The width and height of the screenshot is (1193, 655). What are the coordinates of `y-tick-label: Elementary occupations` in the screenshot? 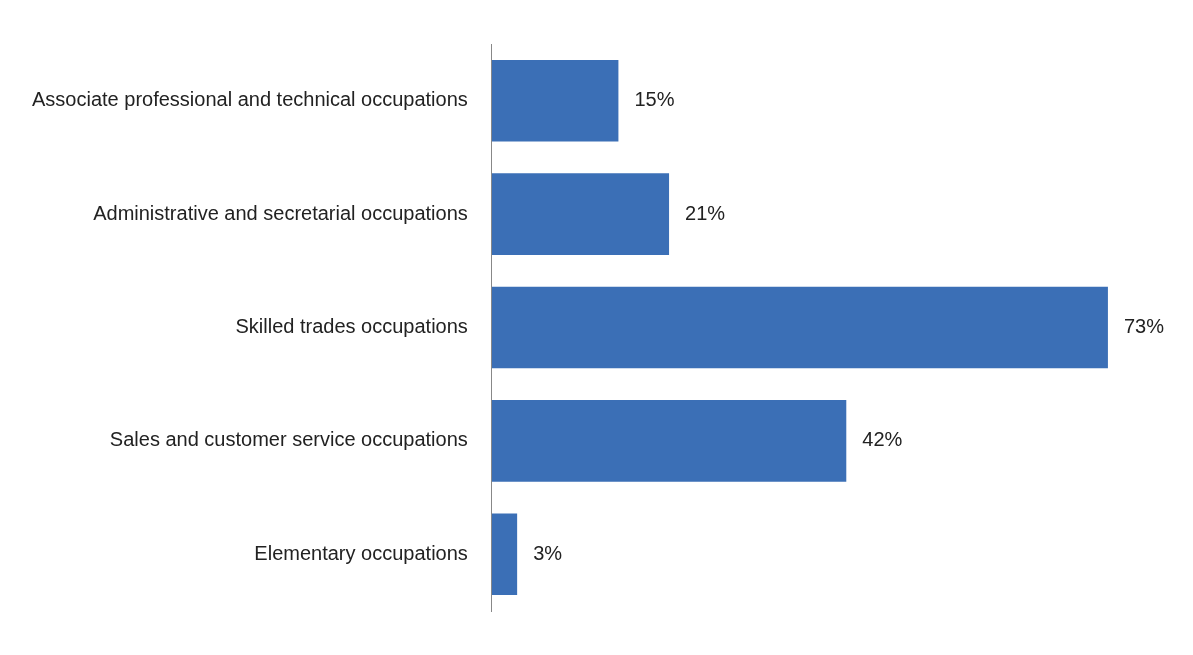 It's located at (361, 552).